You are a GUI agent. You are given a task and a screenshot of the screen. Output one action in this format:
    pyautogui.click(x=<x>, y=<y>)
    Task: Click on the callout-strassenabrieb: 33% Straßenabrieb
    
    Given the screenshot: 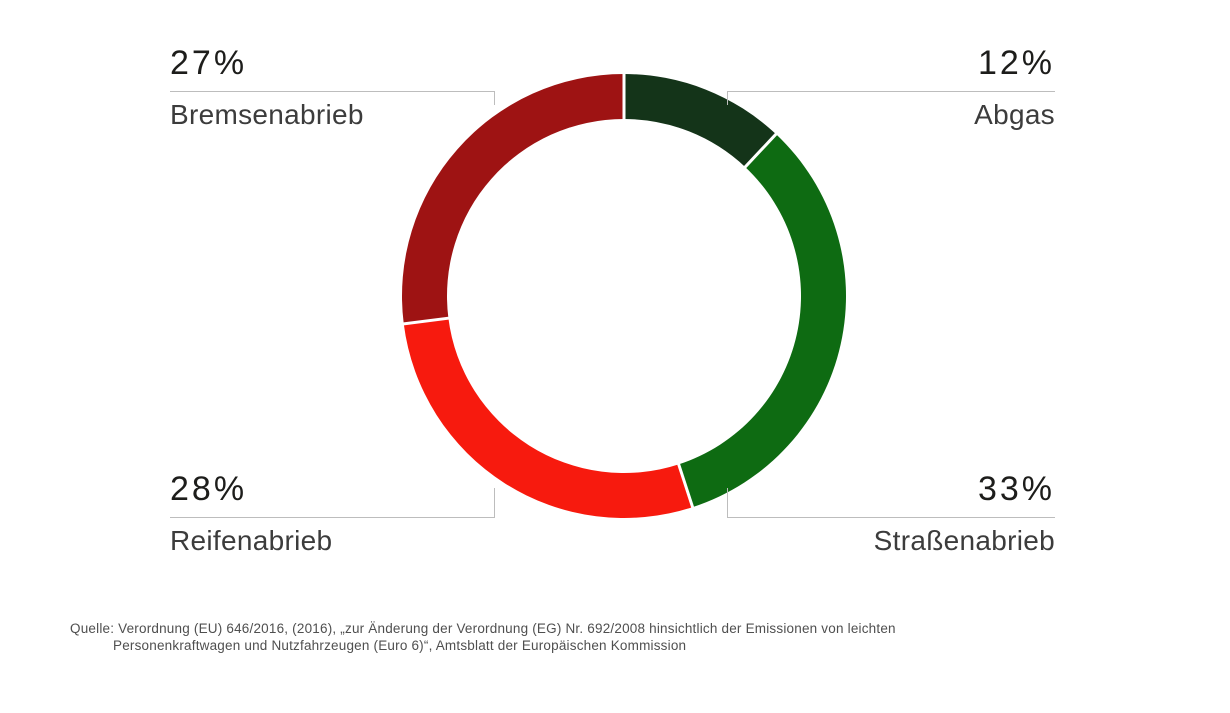 What is the action you would take?
    pyautogui.click(x=891, y=514)
    